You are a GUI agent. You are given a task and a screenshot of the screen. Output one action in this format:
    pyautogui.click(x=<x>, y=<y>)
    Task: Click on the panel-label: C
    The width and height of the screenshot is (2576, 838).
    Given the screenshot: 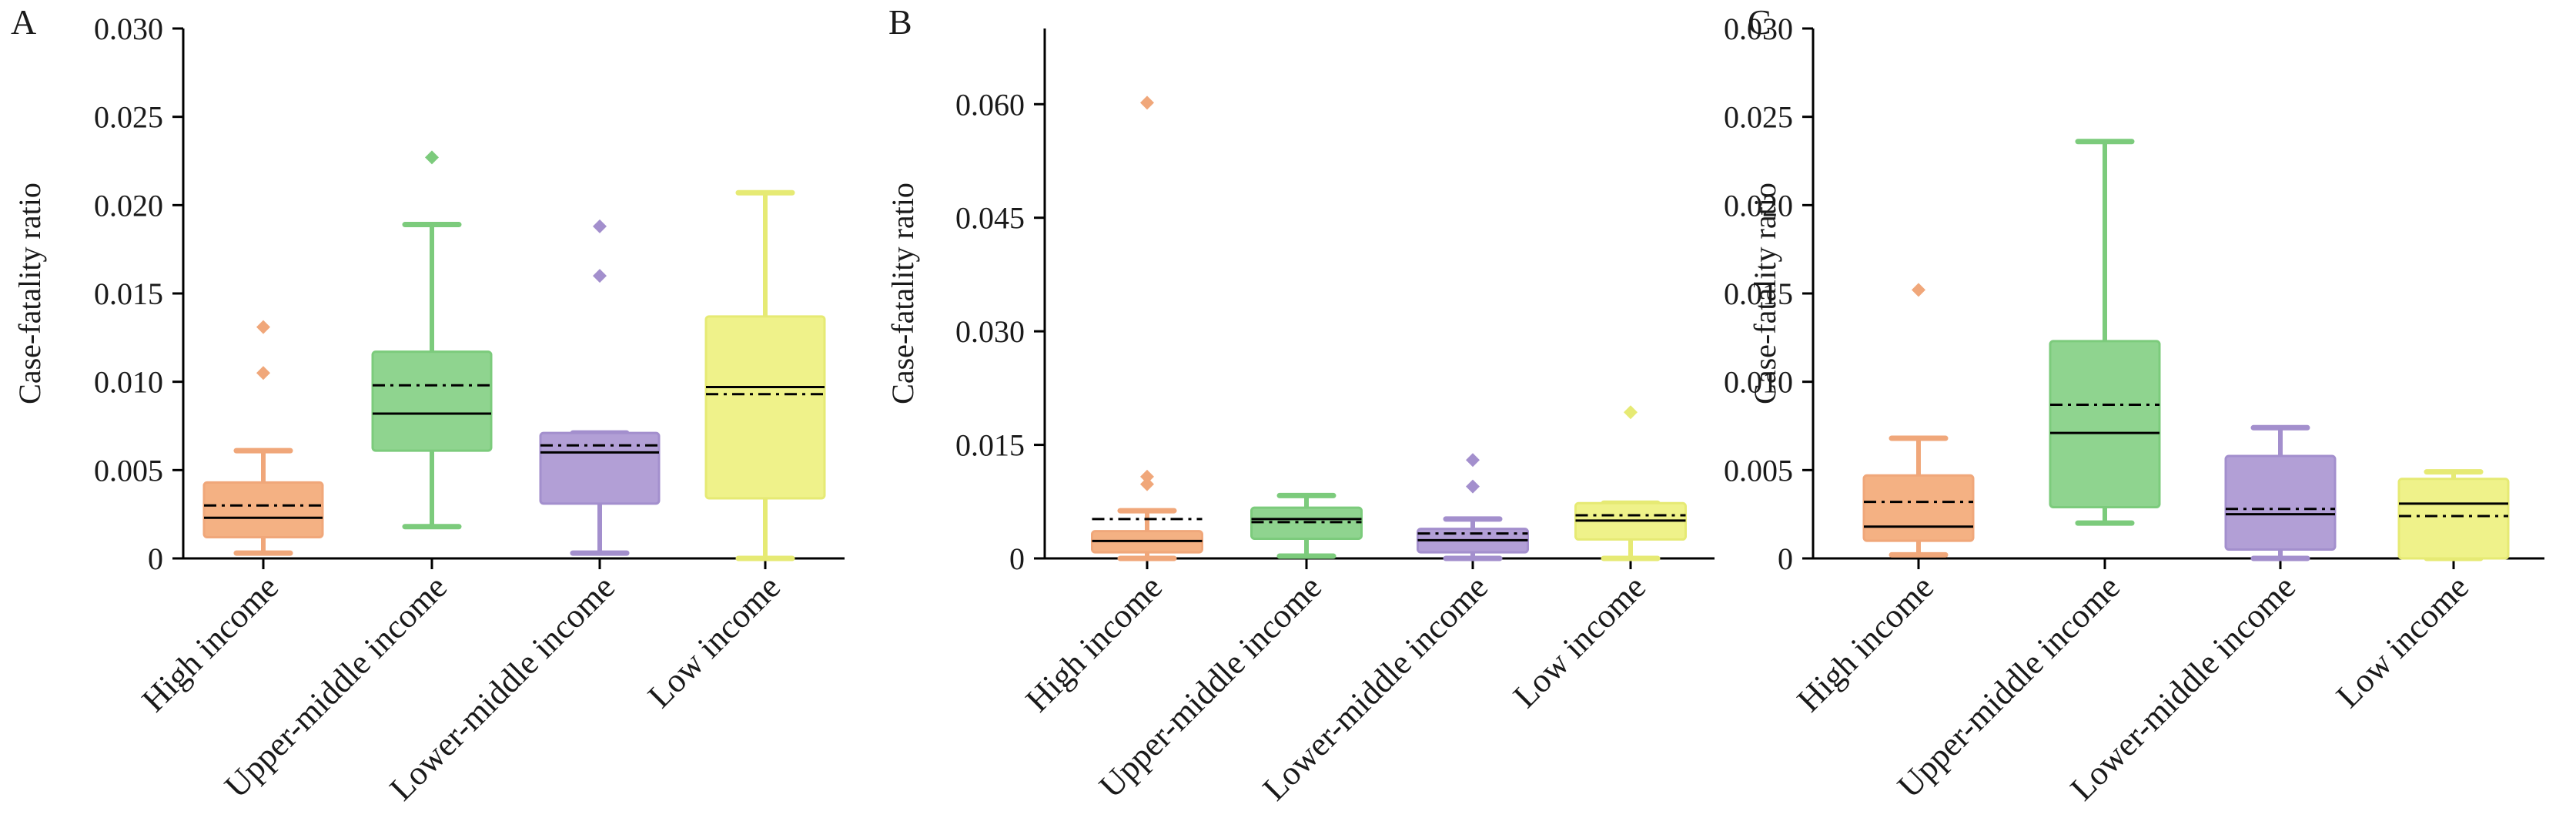 What is the action you would take?
    pyautogui.click(x=1759, y=22)
    